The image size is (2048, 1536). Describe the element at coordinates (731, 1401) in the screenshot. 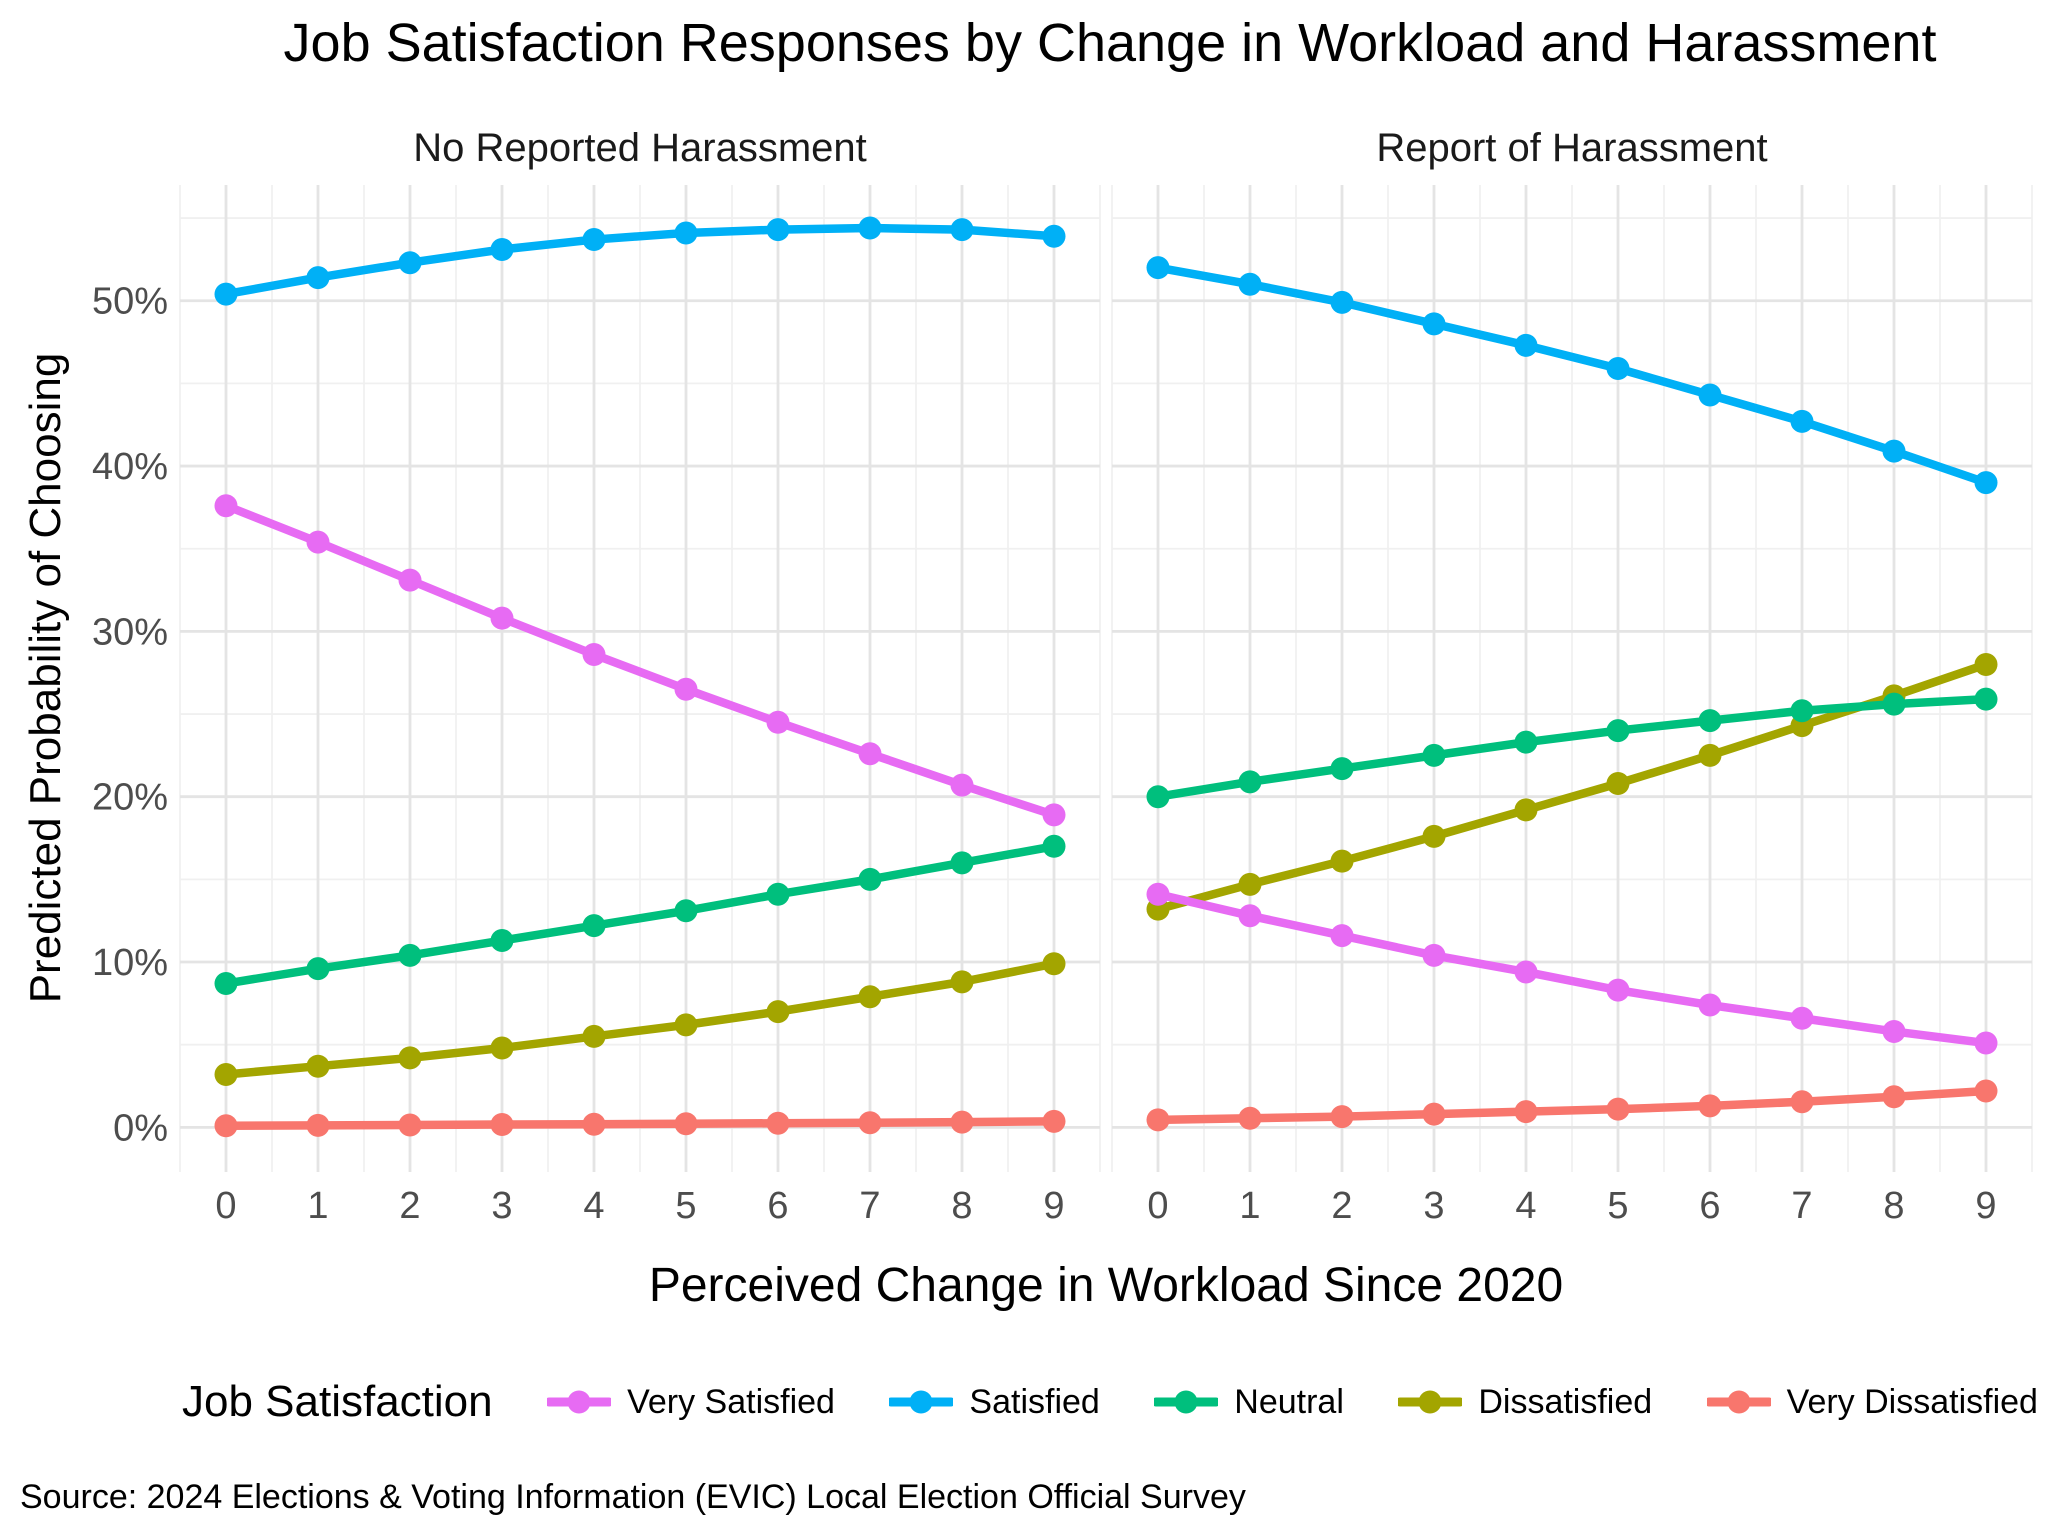

I see `legend-item-label: Very Satisfied` at that location.